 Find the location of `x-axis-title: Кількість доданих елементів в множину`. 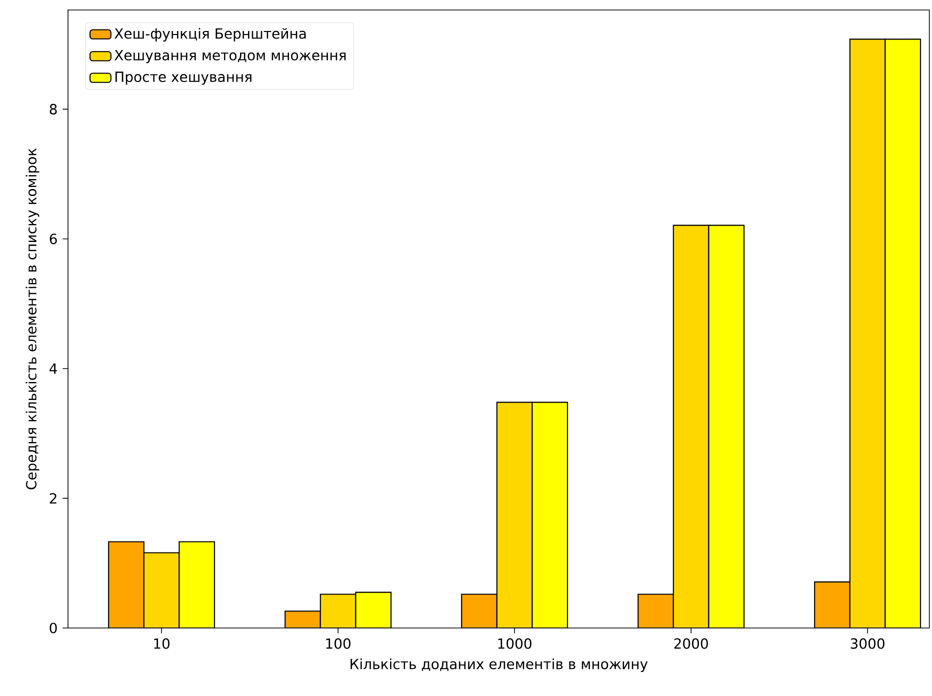

x-axis-title: Кількість доданих елементів в множину is located at coordinates (499, 665).